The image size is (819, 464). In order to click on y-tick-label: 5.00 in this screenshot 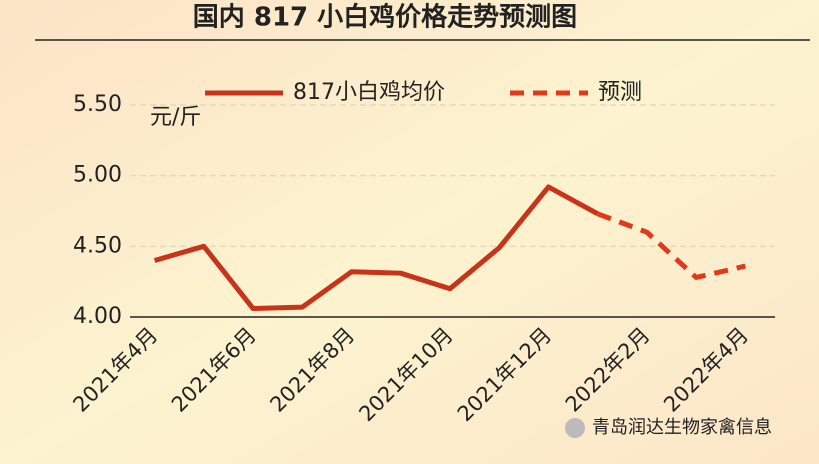, I will do `click(97, 175)`.